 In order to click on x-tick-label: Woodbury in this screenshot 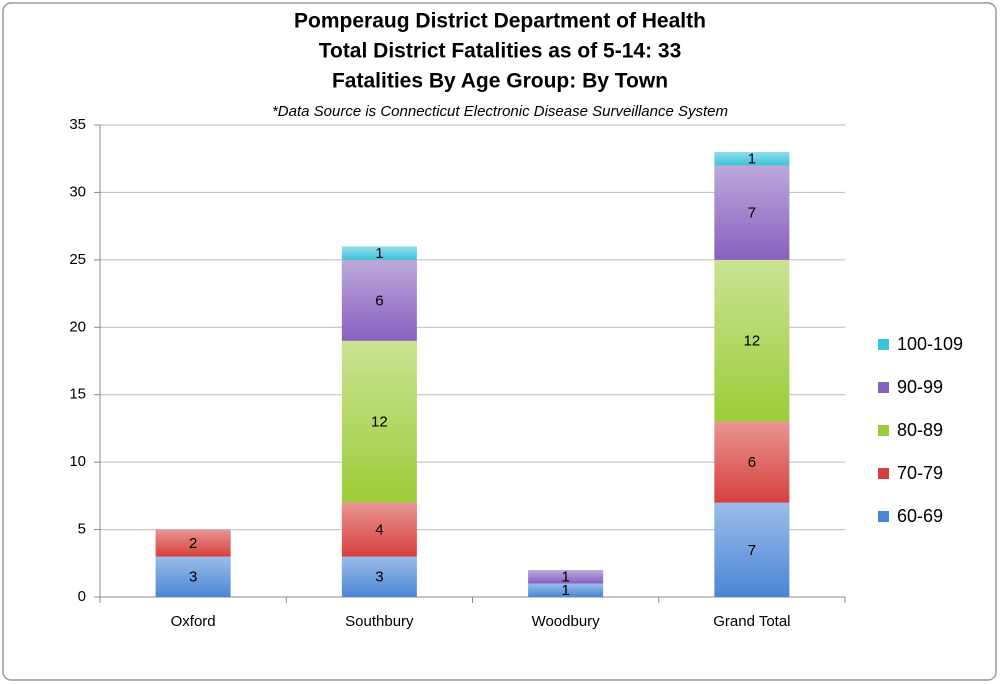, I will do `click(566, 621)`.